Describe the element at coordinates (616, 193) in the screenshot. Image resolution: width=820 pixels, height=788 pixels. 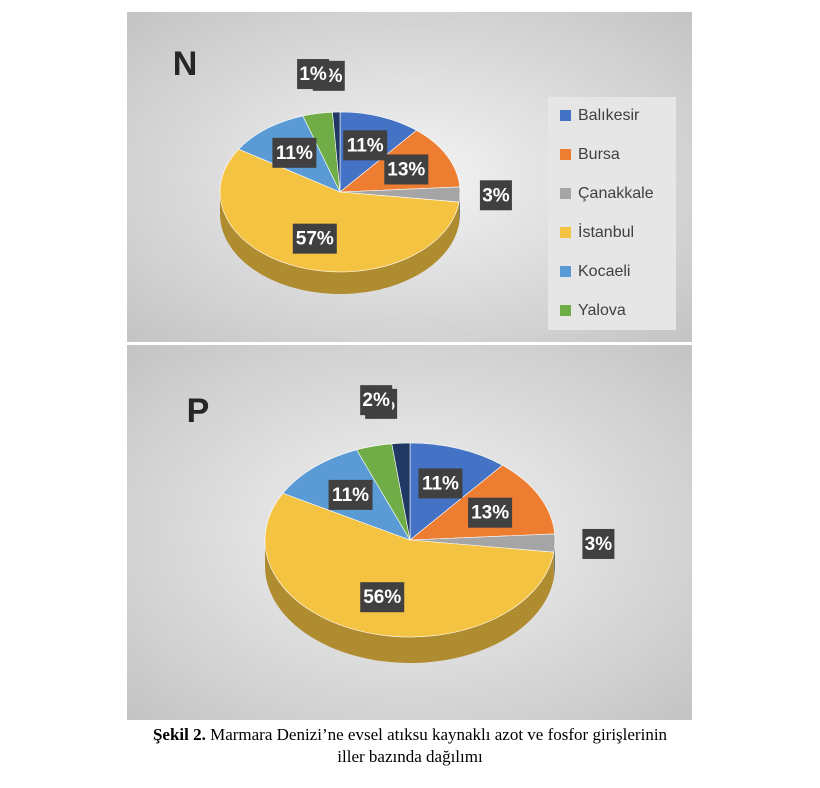
I see `legend-label: Çanakkale` at that location.